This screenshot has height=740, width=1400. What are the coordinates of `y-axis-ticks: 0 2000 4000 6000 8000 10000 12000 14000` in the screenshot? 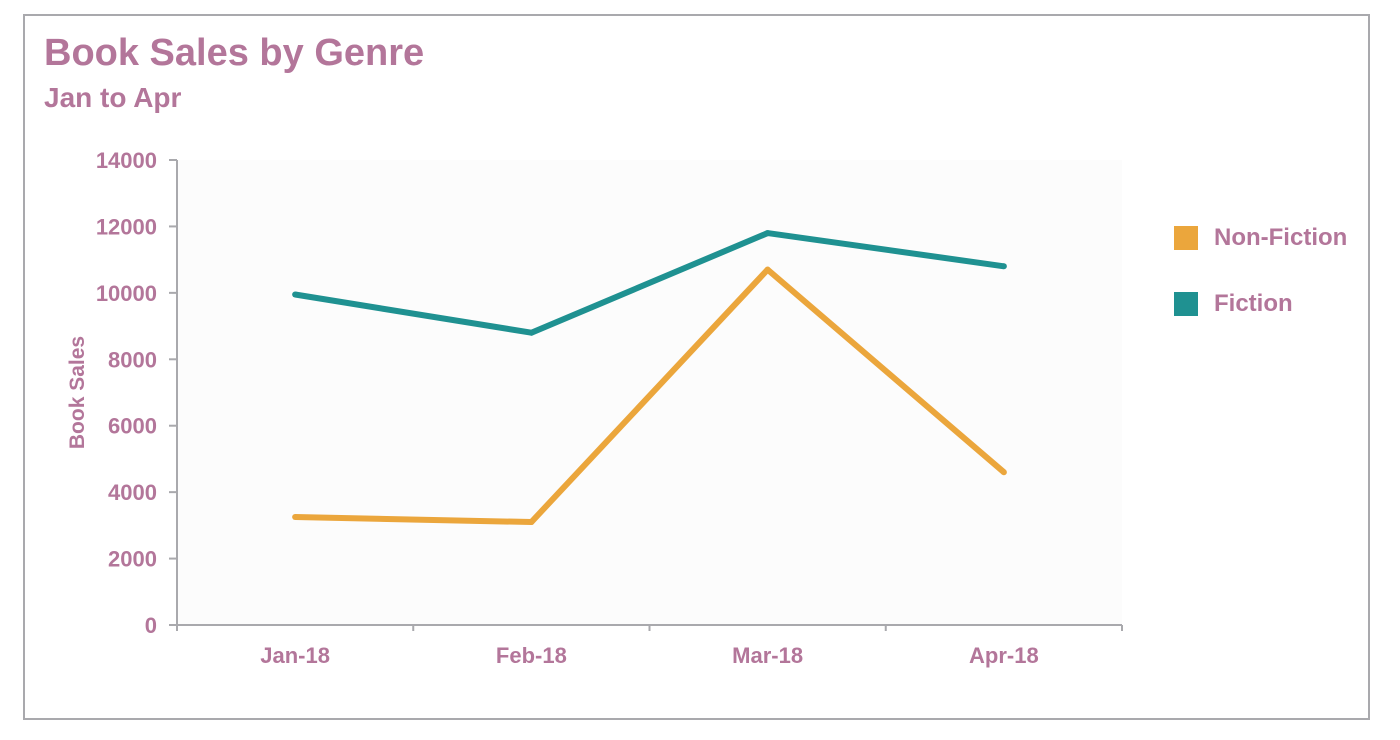 It's located at (136, 393).